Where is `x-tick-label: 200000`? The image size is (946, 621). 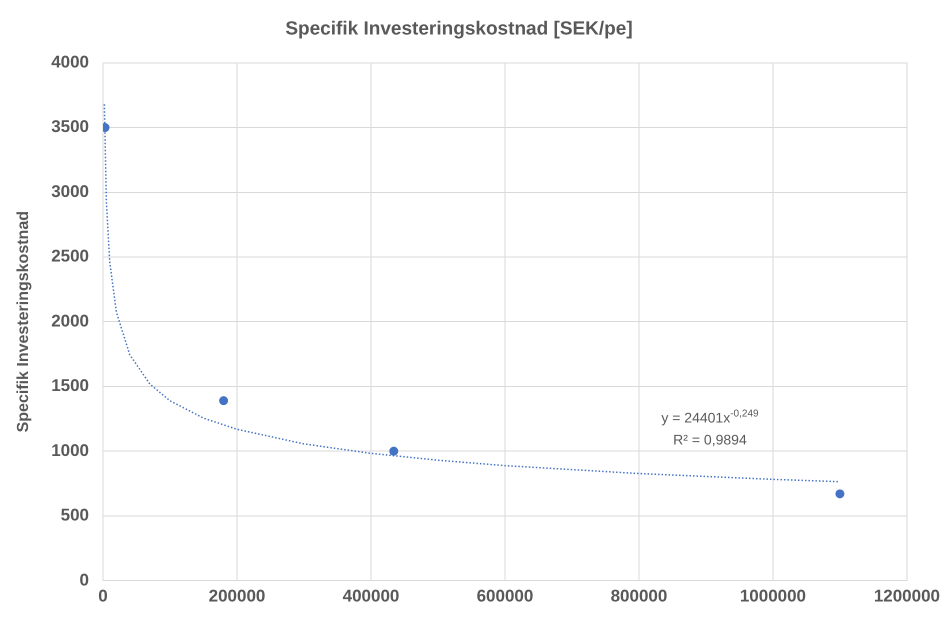
x-tick-label: 200000 is located at coordinates (237, 596).